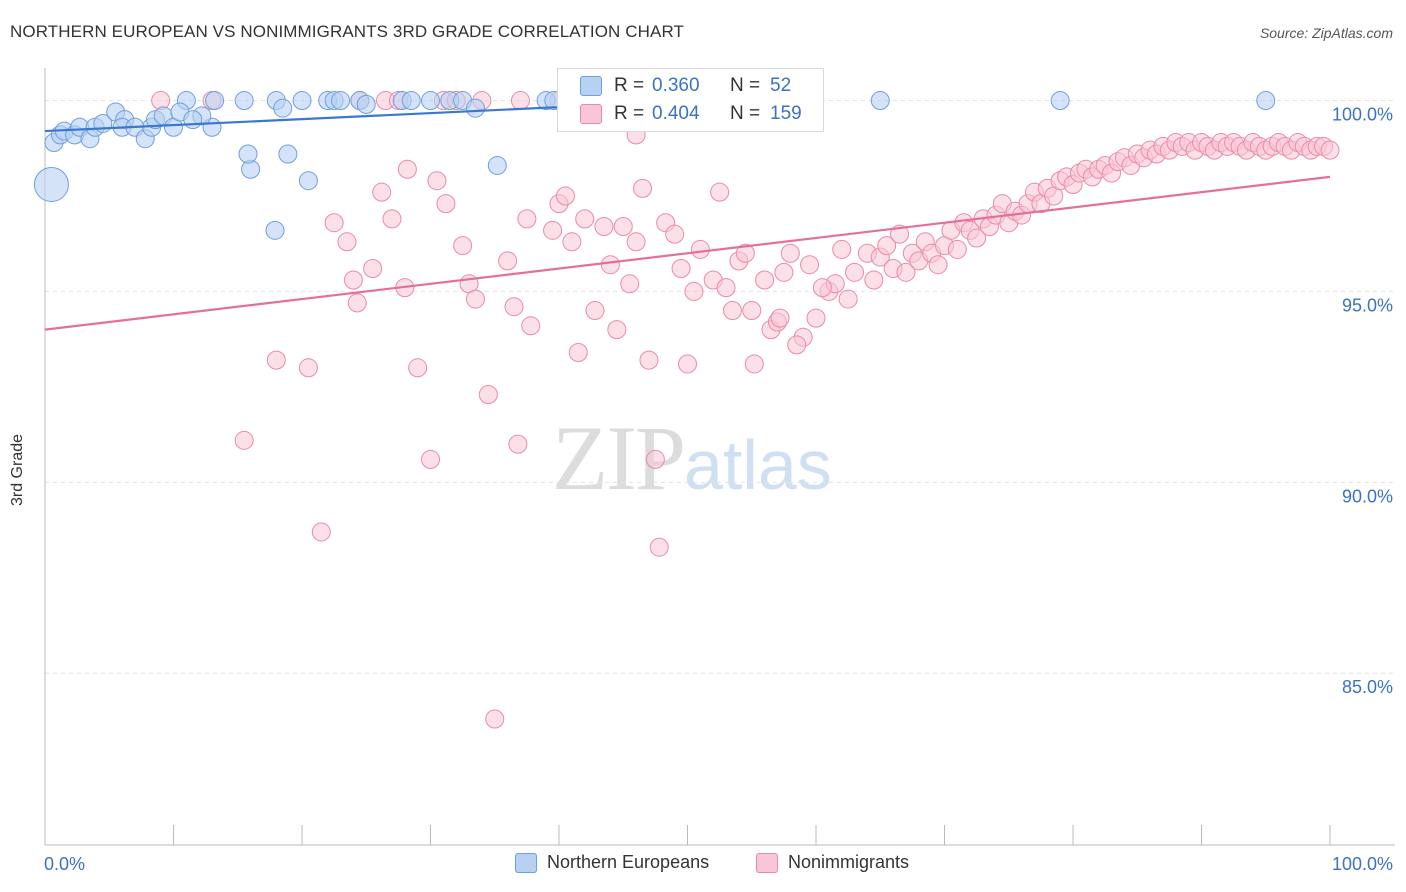 Image resolution: width=1406 pixels, height=892 pixels. What do you see at coordinates (612, 862) in the screenshot?
I see `legend-item-northern-europeans: Northern Europeans` at bounding box center [612, 862].